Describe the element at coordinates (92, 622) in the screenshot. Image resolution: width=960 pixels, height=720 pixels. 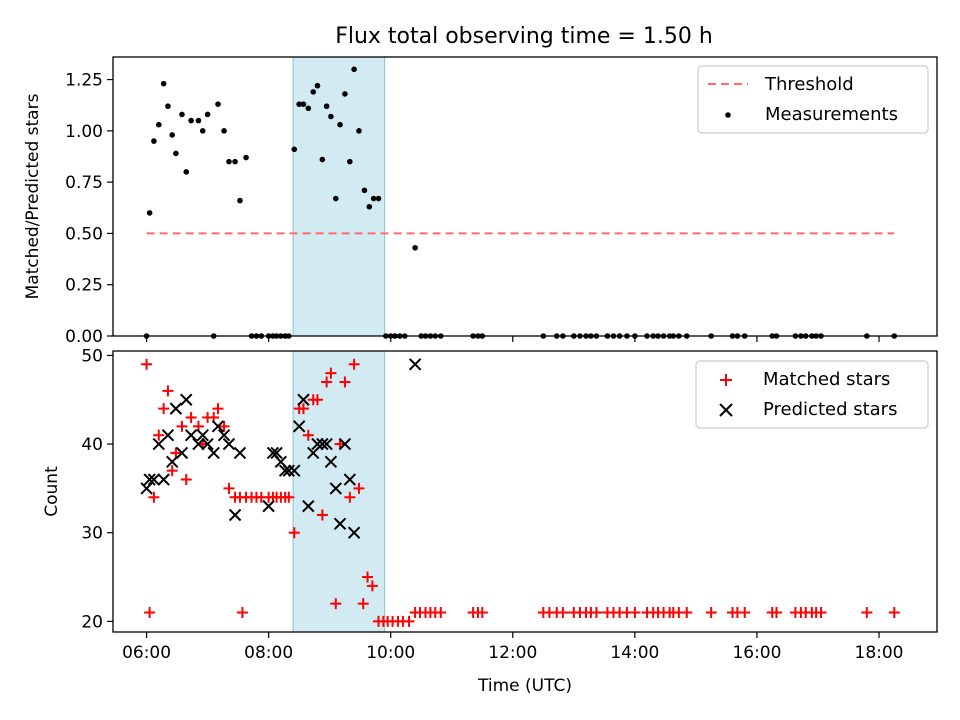
I see `y-tick-label: 20` at that location.